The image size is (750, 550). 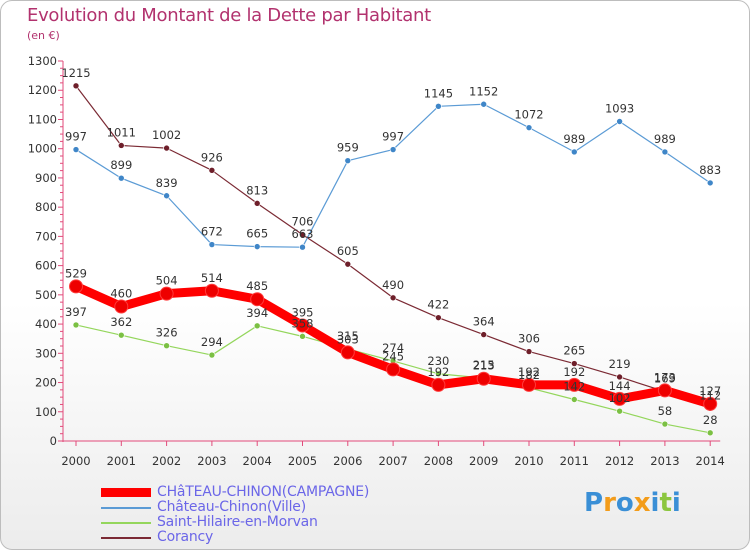 I want to click on data-label: 665, so click(x=257, y=234).